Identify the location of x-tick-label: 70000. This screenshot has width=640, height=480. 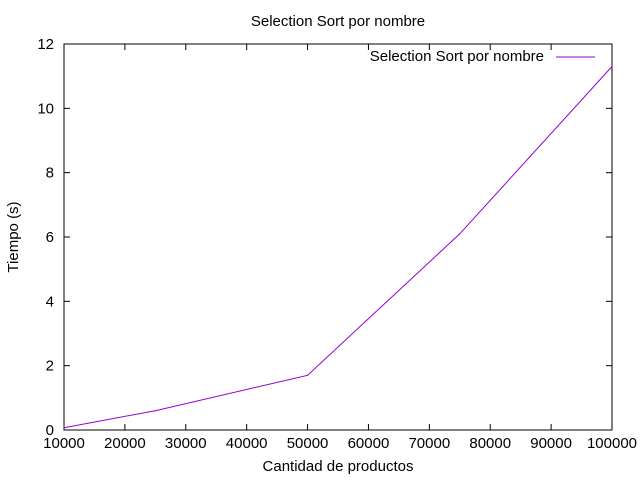
(429, 443).